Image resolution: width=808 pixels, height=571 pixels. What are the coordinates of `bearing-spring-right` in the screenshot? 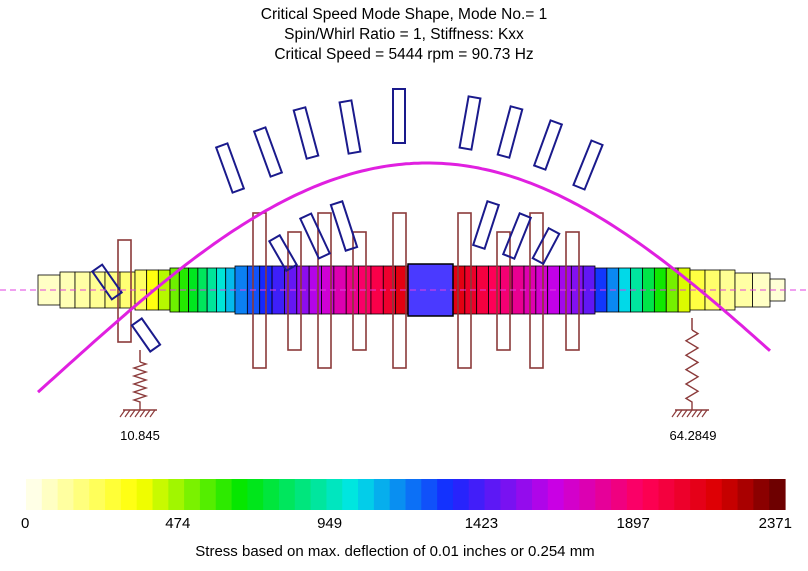 It's located at (692, 369).